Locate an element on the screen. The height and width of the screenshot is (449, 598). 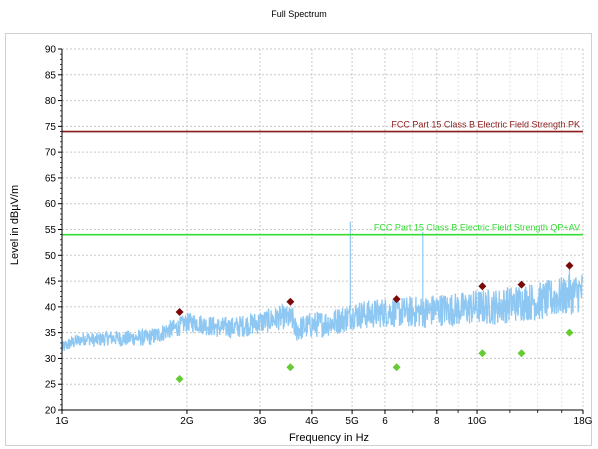
x-tick-label: 8 is located at coordinates (437, 421).